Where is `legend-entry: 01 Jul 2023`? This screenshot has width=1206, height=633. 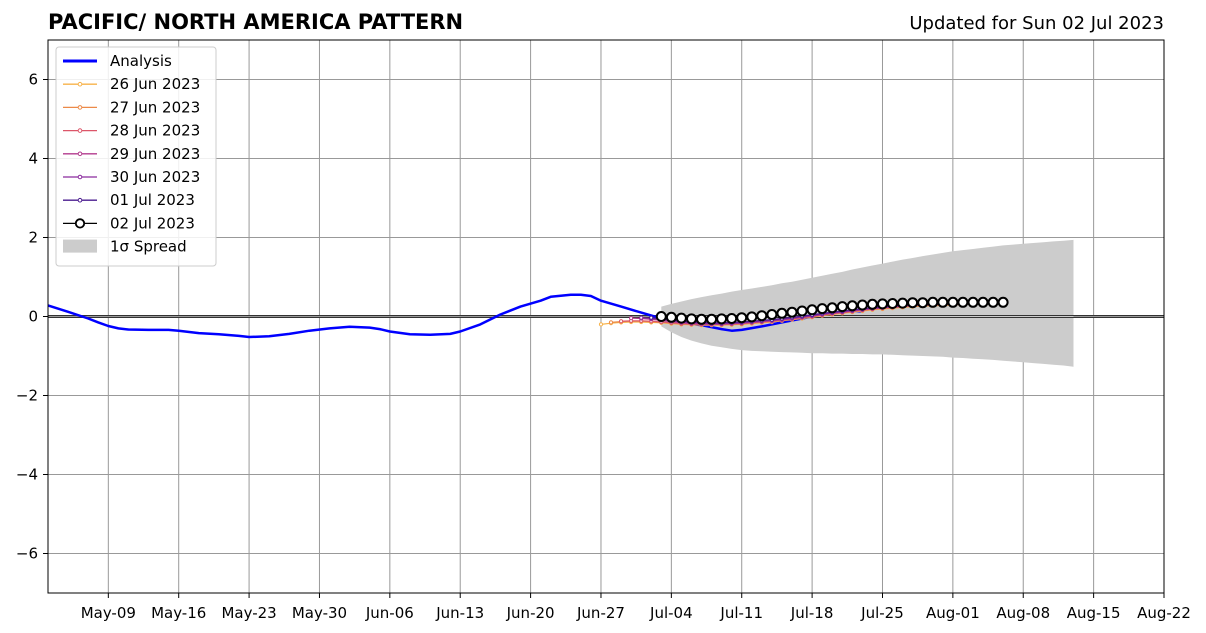
legend-entry: 01 Jul 2023 is located at coordinates (129, 200).